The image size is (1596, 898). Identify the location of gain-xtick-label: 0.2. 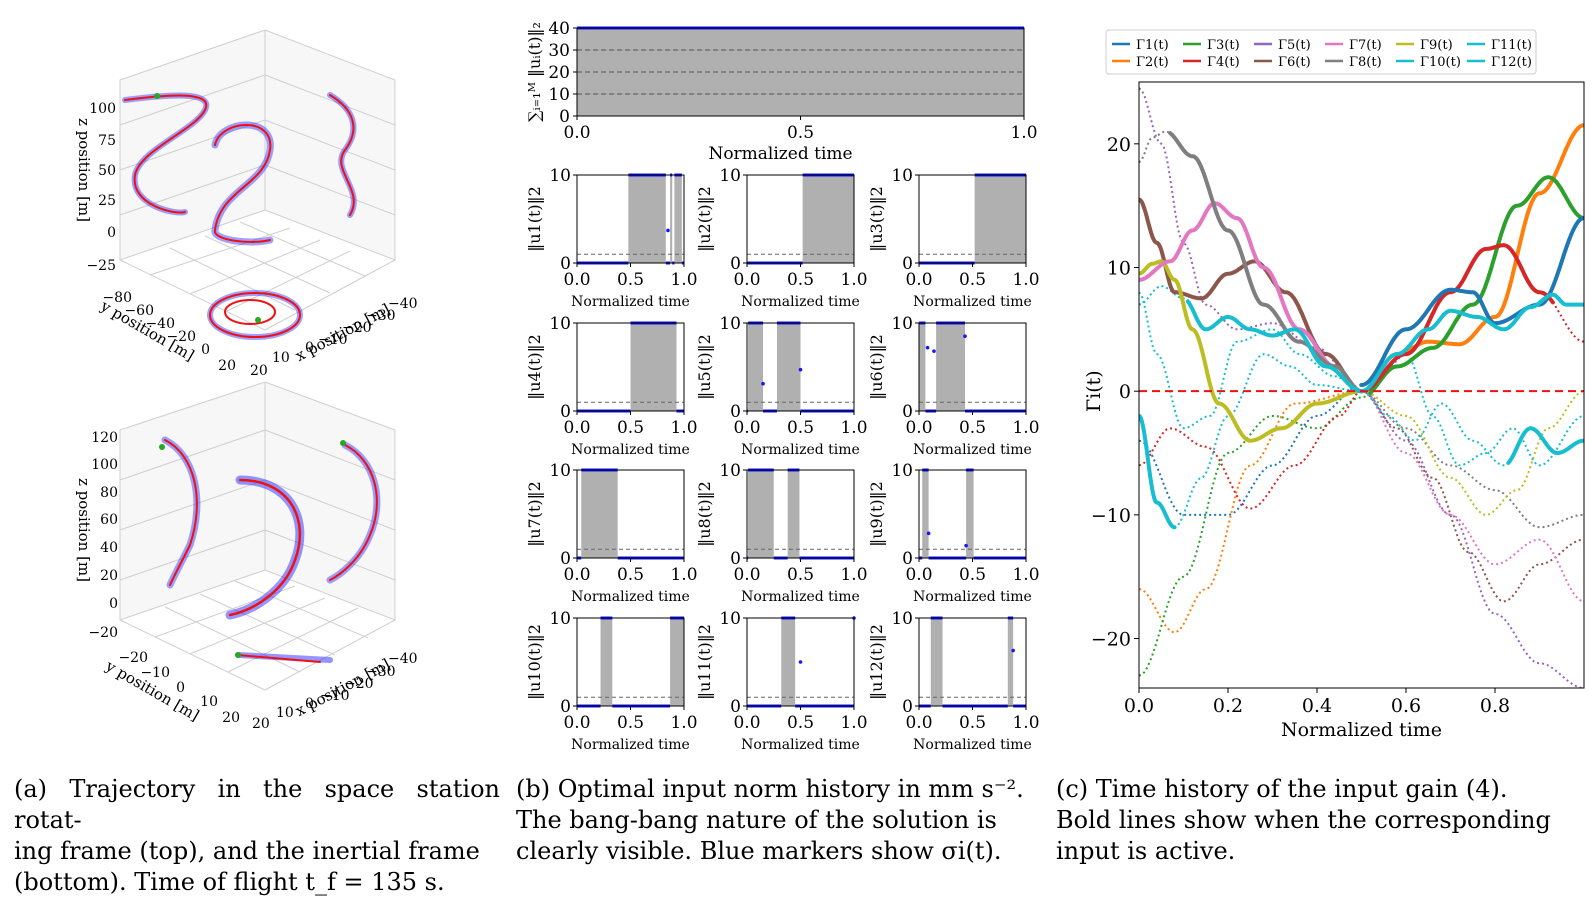
(1228, 706).